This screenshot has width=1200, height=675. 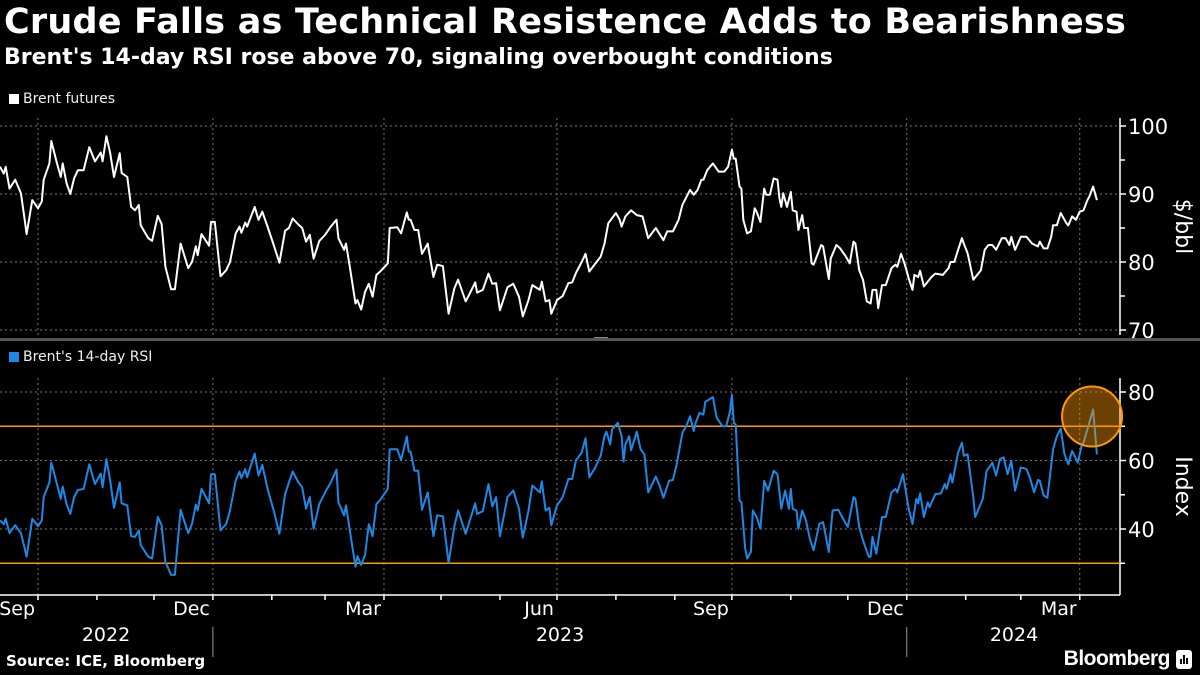 What do you see at coordinates (560, 635) in the screenshot?
I see `x-year-label: 2023` at bounding box center [560, 635].